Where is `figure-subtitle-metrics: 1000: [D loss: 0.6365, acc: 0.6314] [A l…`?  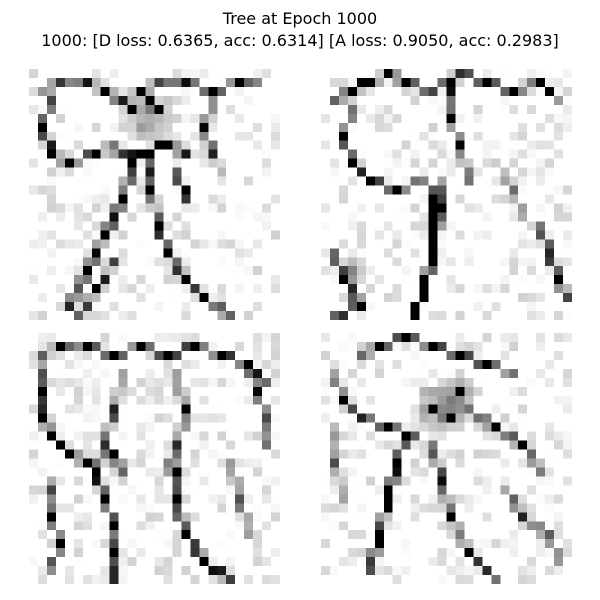 figure-subtitle-metrics: 1000: [D loss: 0.6365, acc: 0.6314] [A l… is located at coordinates (300, 40).